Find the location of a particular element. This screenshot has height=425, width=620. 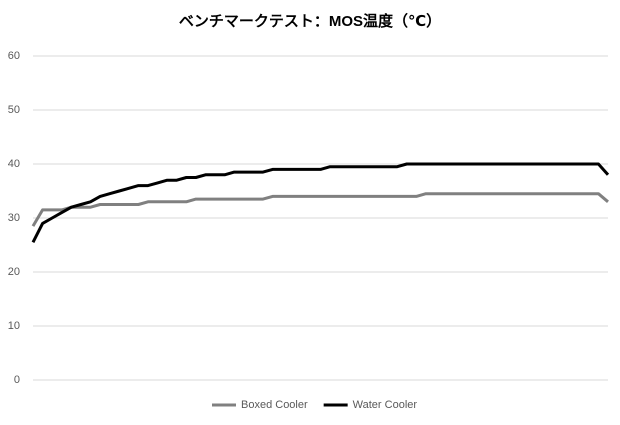

series-line is located at coordinates (320, 209).